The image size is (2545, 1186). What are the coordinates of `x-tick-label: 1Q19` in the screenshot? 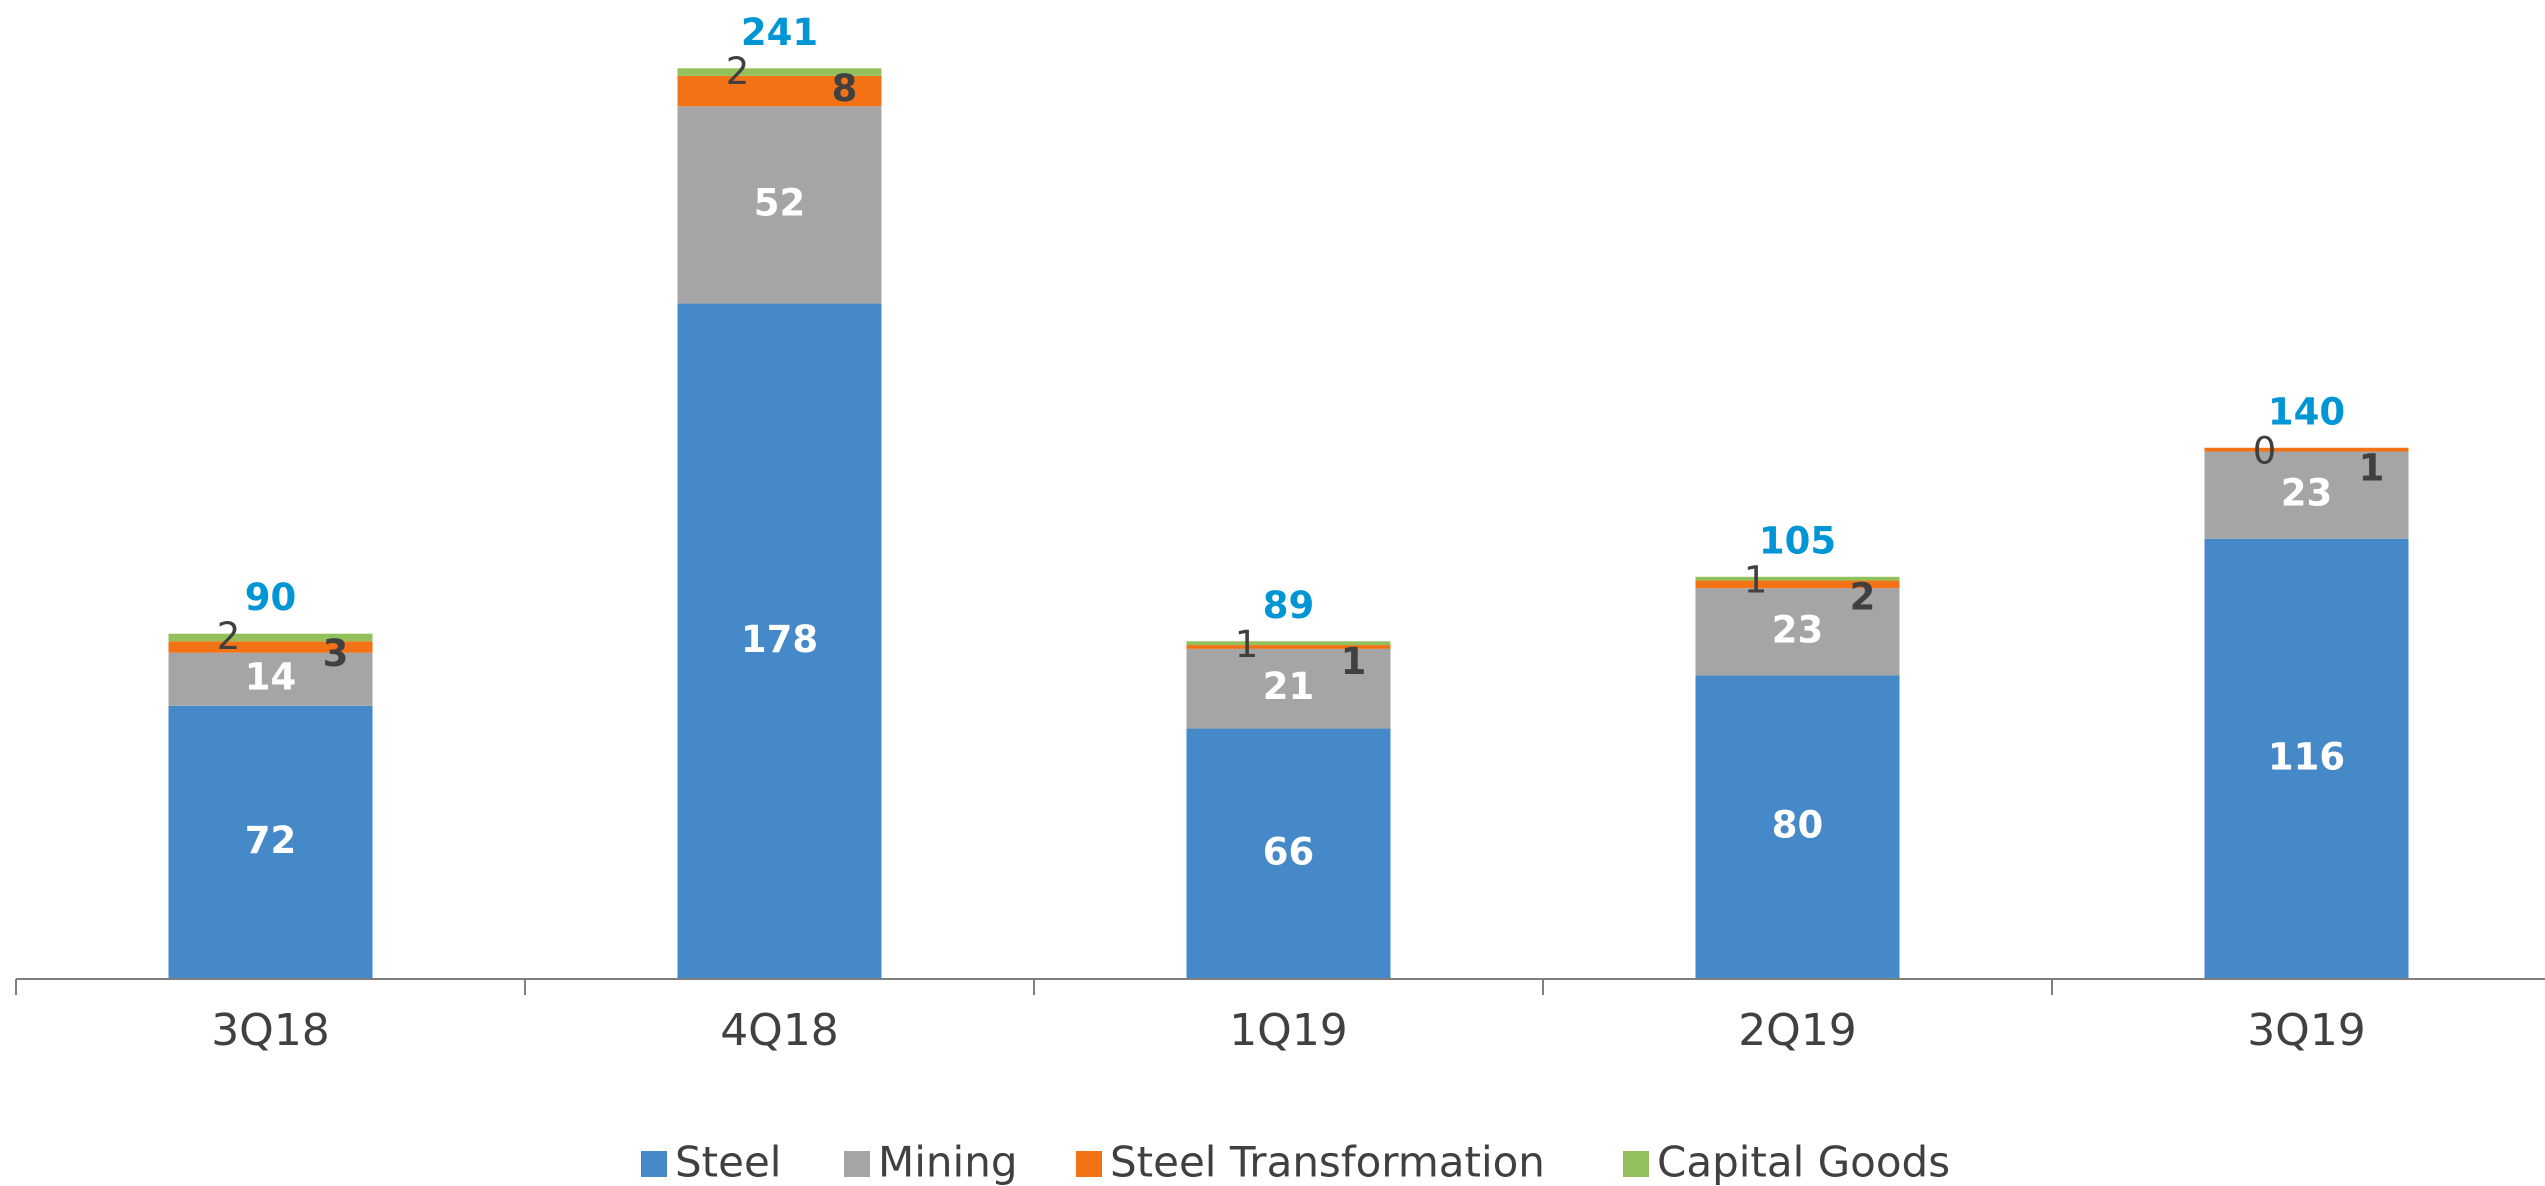 It's located at (1288, 1030).